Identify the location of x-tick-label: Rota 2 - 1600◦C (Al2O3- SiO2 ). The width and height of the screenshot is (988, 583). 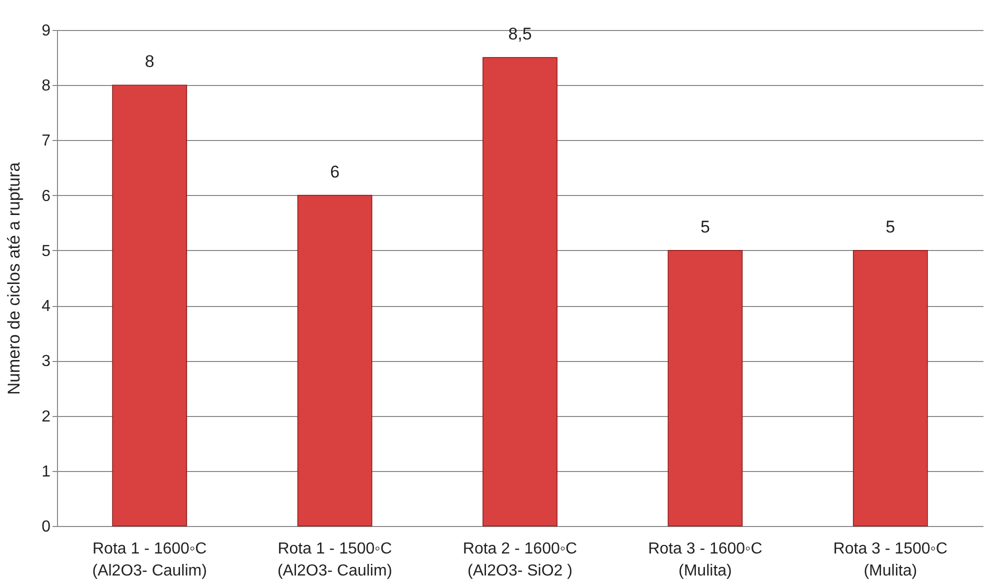
(520, 560).